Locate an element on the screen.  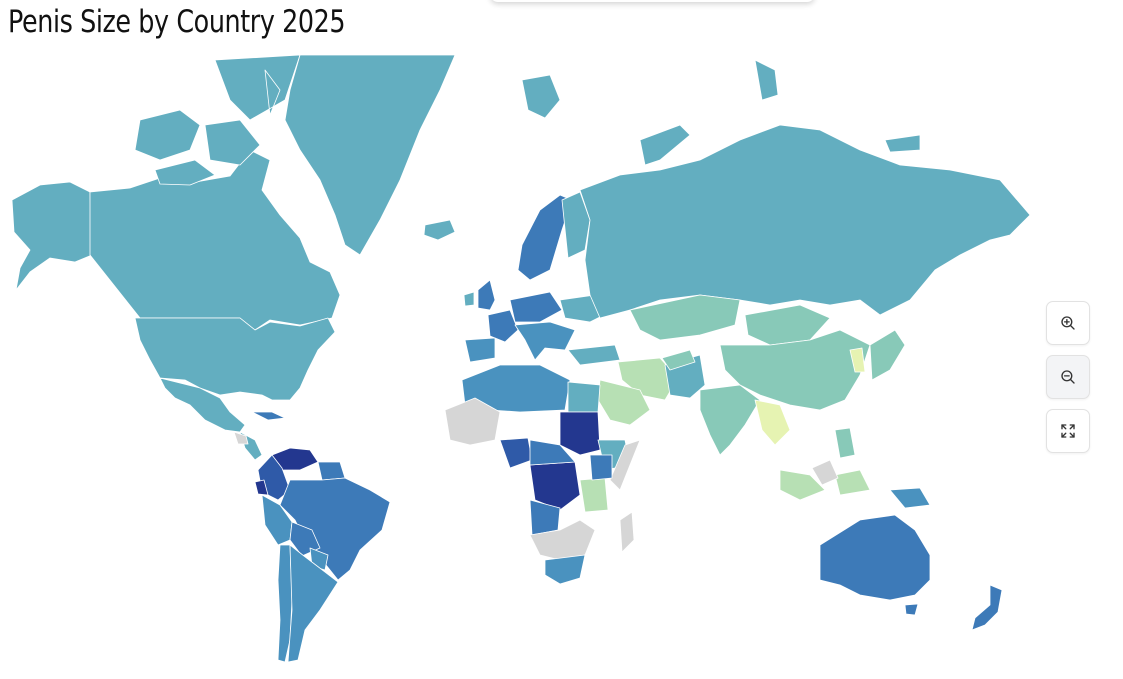
country-southern-nodata is located at coordinates (562, 540).